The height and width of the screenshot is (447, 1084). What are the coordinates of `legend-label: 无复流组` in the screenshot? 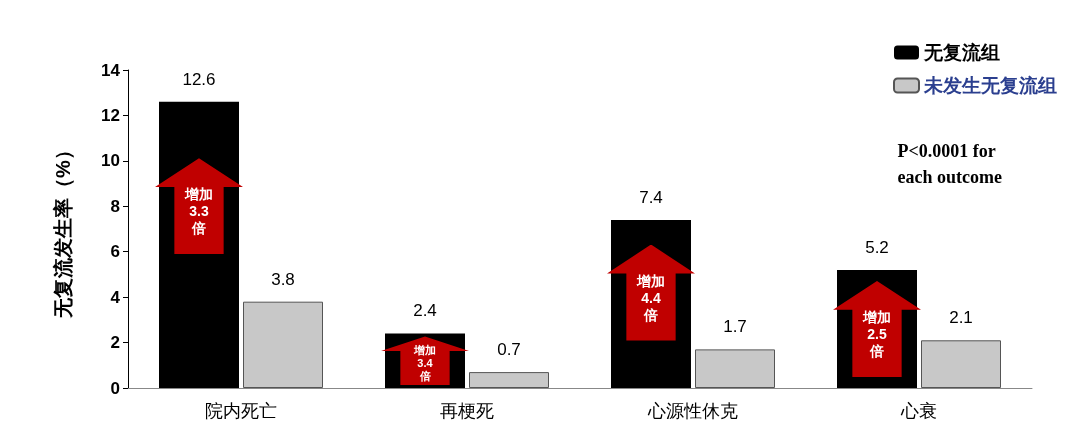 It's located at (961, 52).